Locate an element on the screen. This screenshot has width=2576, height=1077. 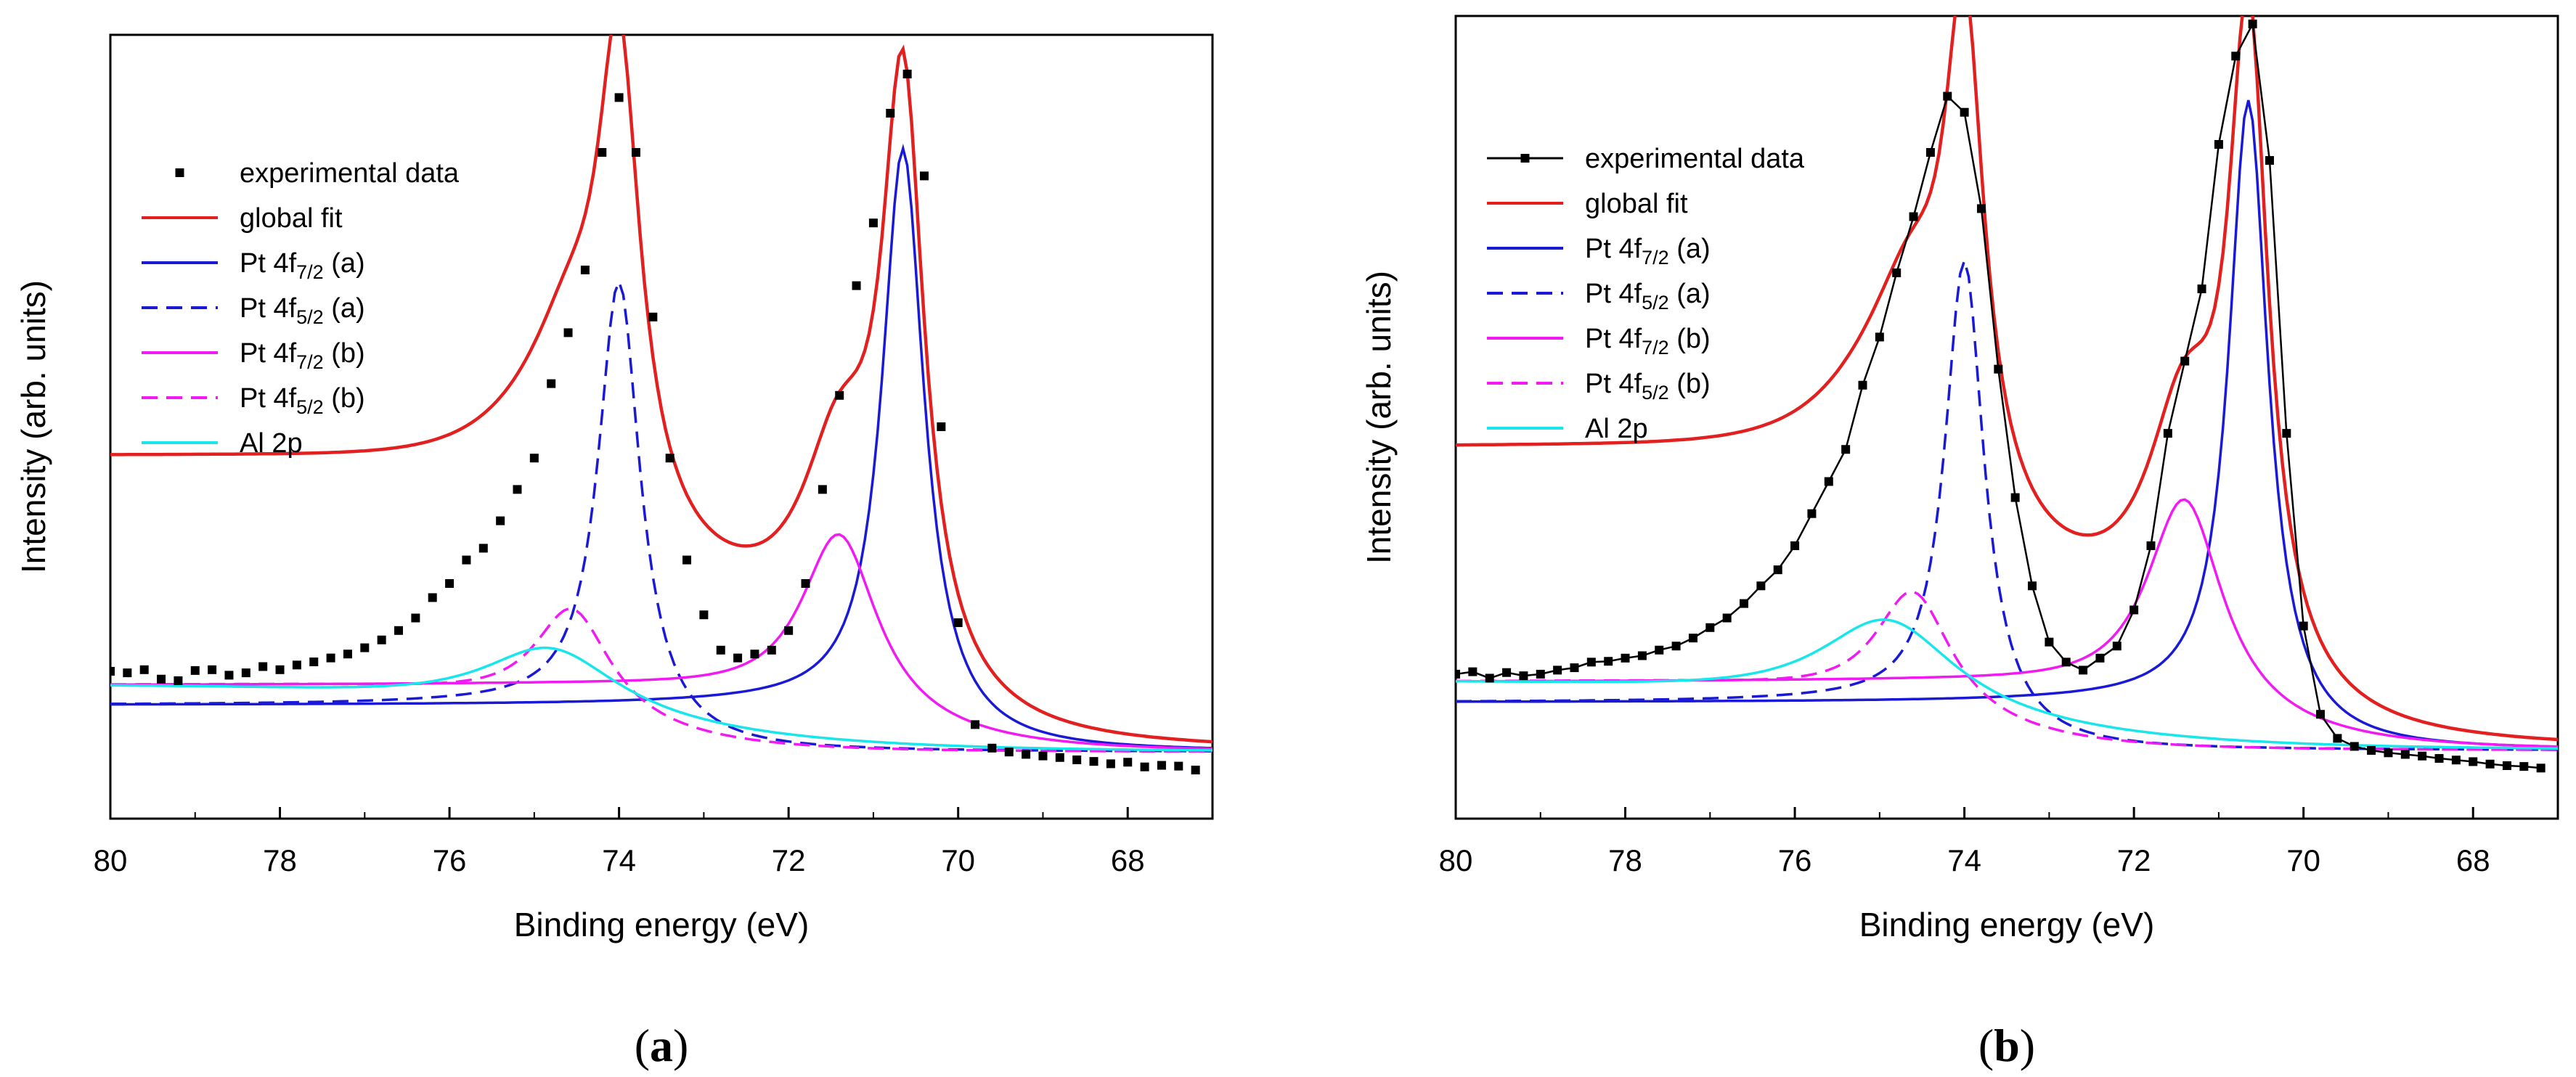
legend-label: Pt 4f5/2 (a) is located at coordinates (302, 310).